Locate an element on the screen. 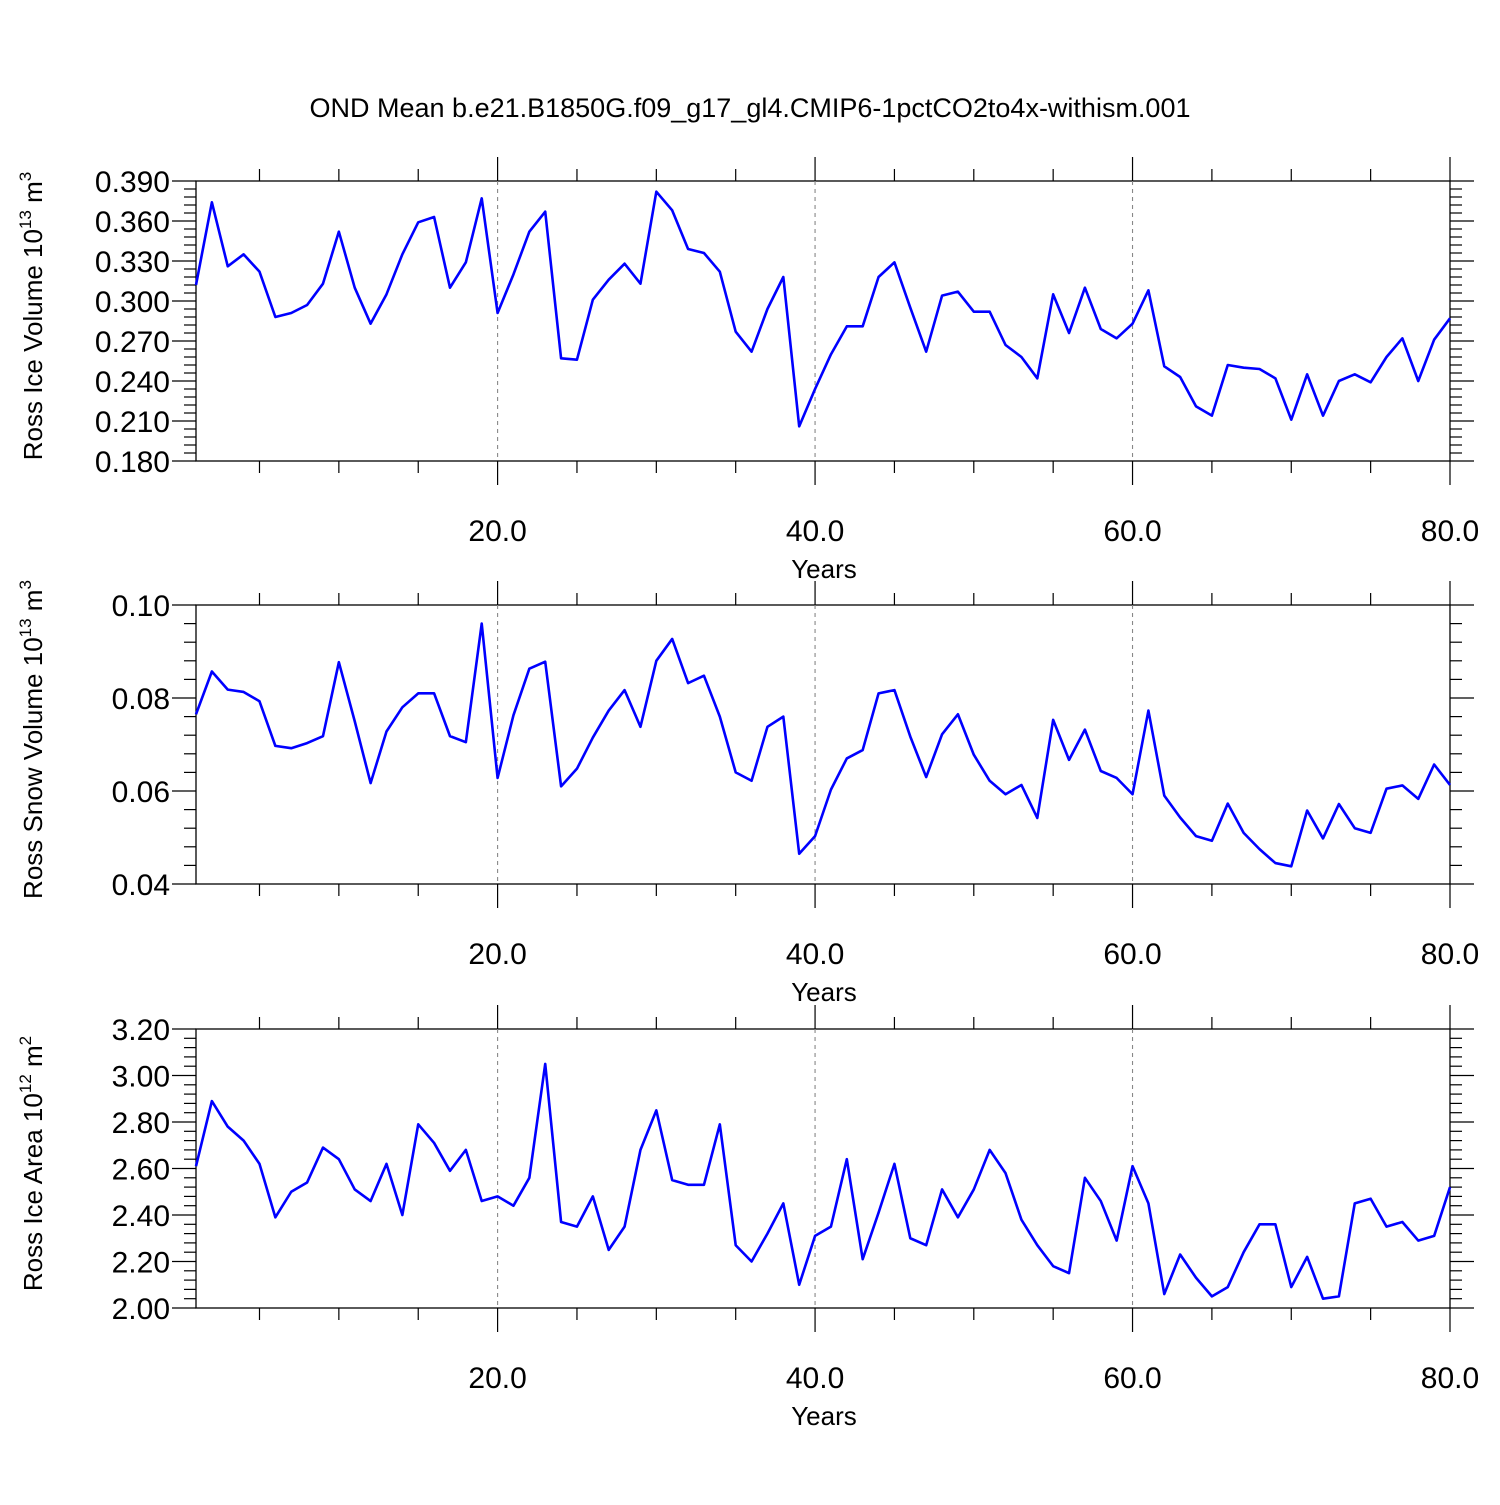  y-axis-label-unit-exponent: 2 is located at coordinates (25, 1040).